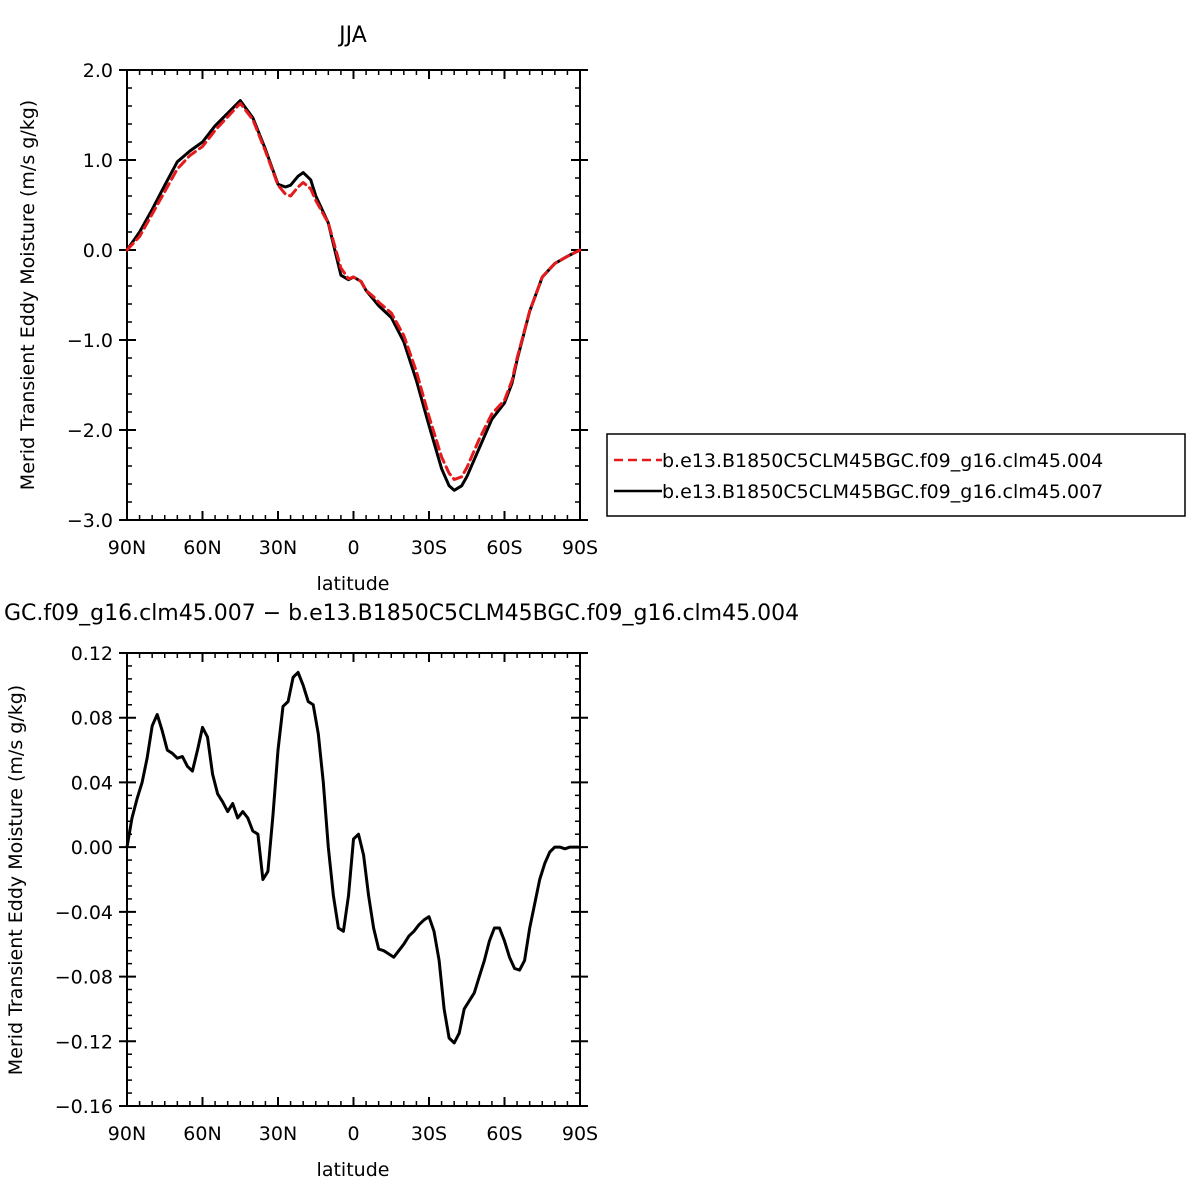  What do you see at coordinates (92, 783) in the screenshot?
I see `bottom-y-tick-label: 0.04` at bounding box center [92, 783].